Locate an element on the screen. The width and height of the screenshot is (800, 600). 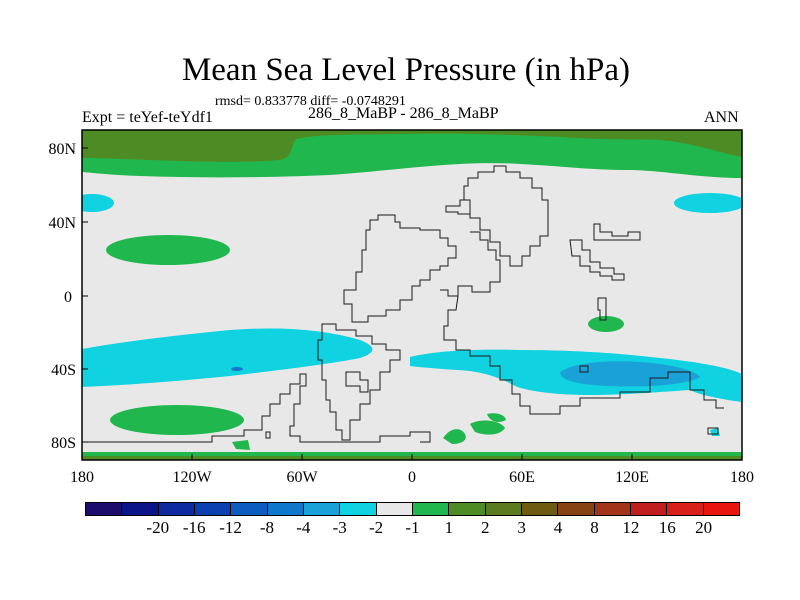
field-cyan-nw is located at coordinates (98, 203).